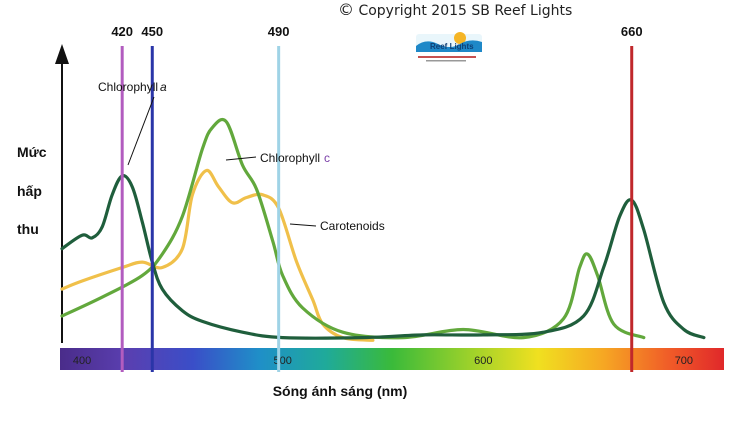 The width and height of the screenshot is (756, 423). I want to click on y-label-line-3: thu, so click(28, 229).